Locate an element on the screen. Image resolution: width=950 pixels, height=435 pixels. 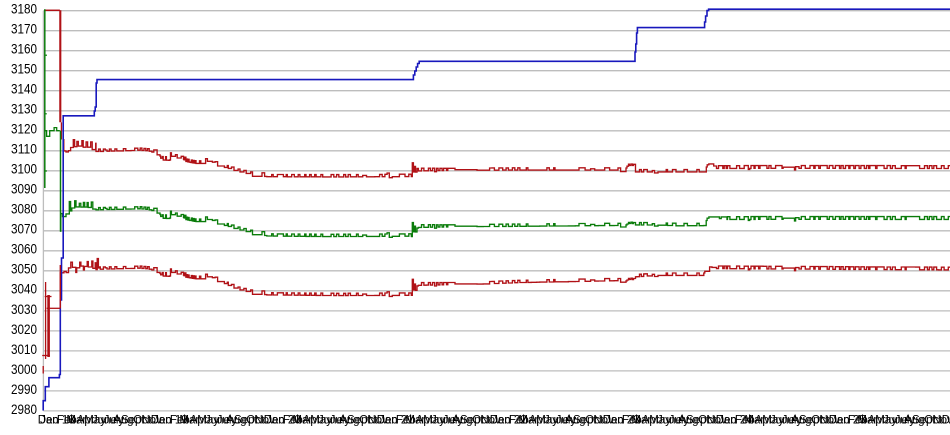
svg-text: 3070 is located at coordinates (24, 229).